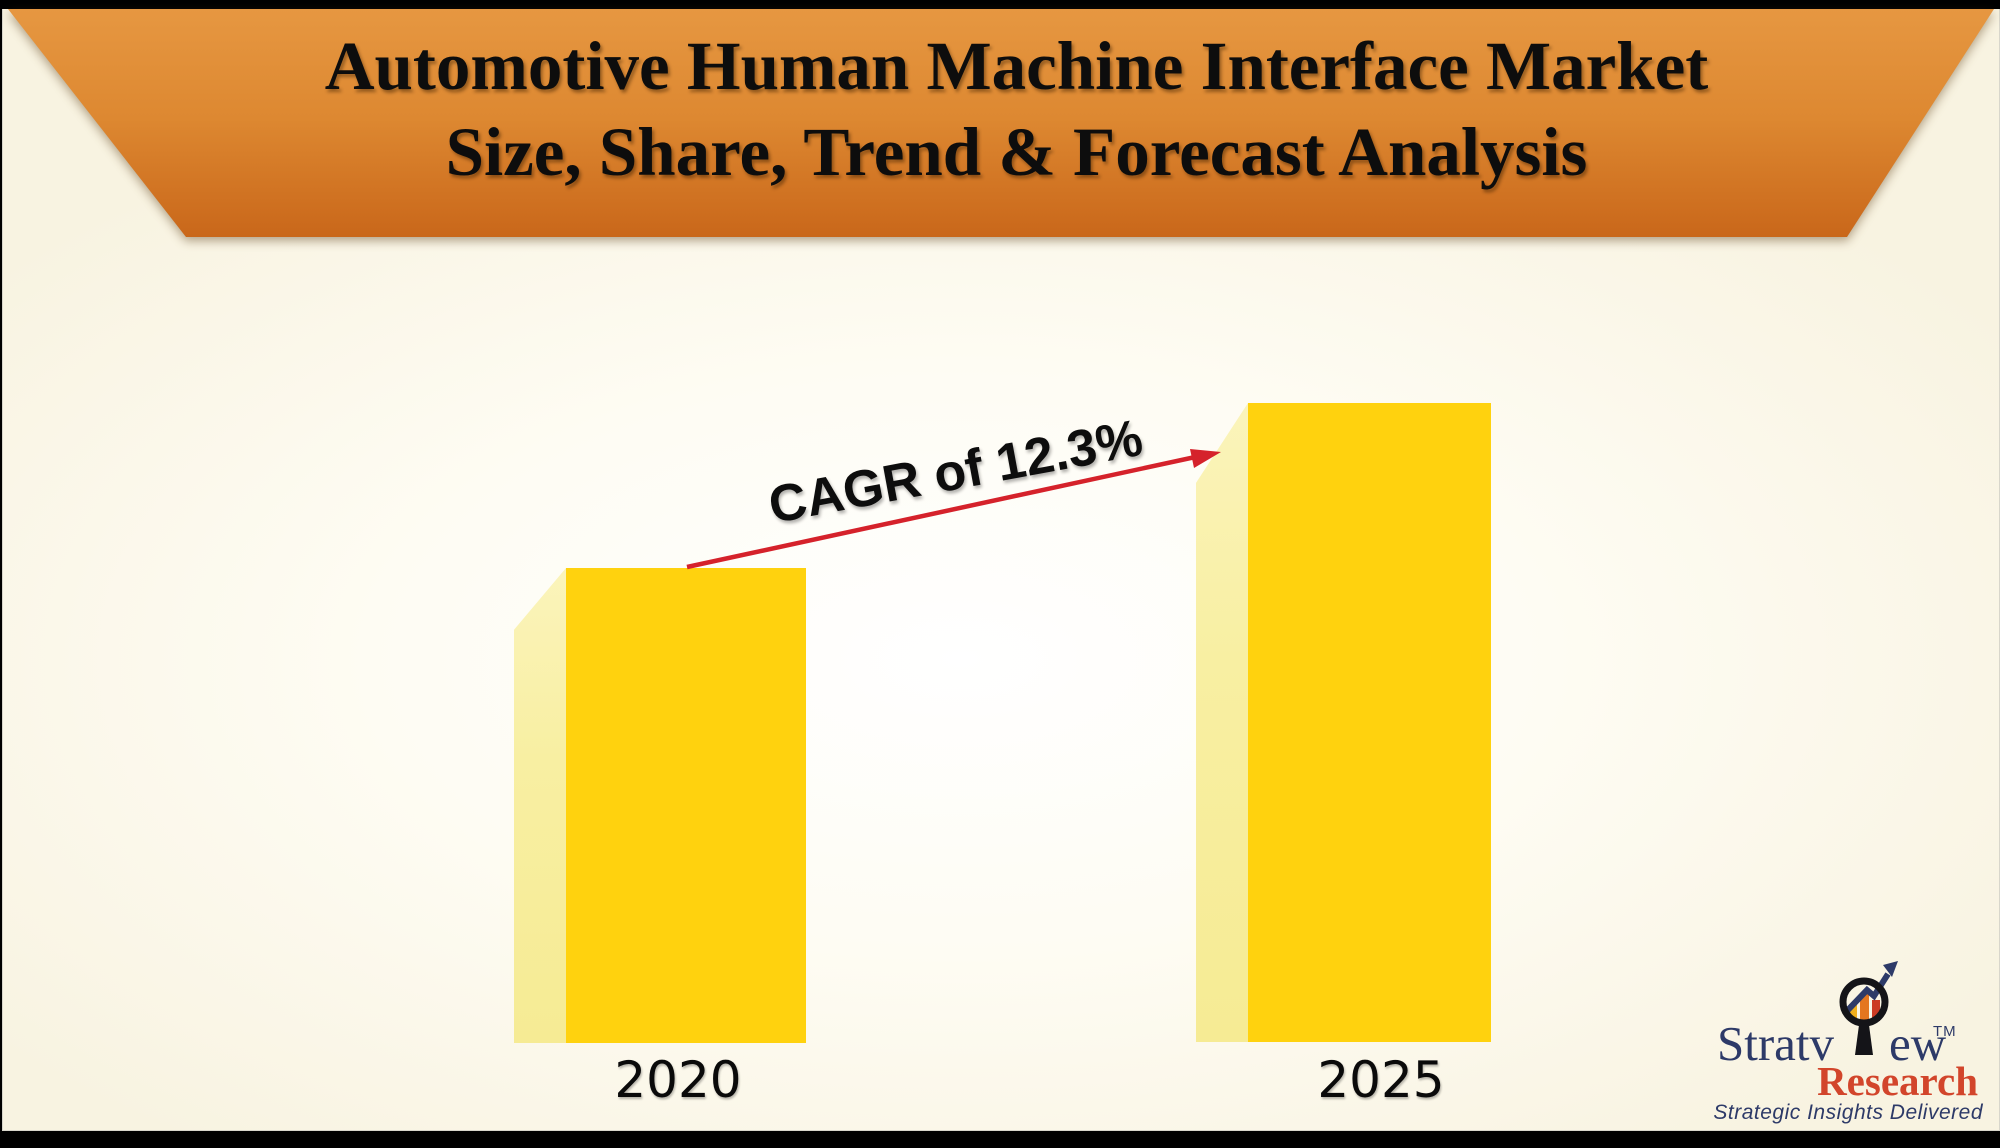 This screenshot has height=1148, width=2000. Describe the element at coordinates (1381, 1080) in the screenshot. I see `x-axis-label-2025: 2025` at that location.